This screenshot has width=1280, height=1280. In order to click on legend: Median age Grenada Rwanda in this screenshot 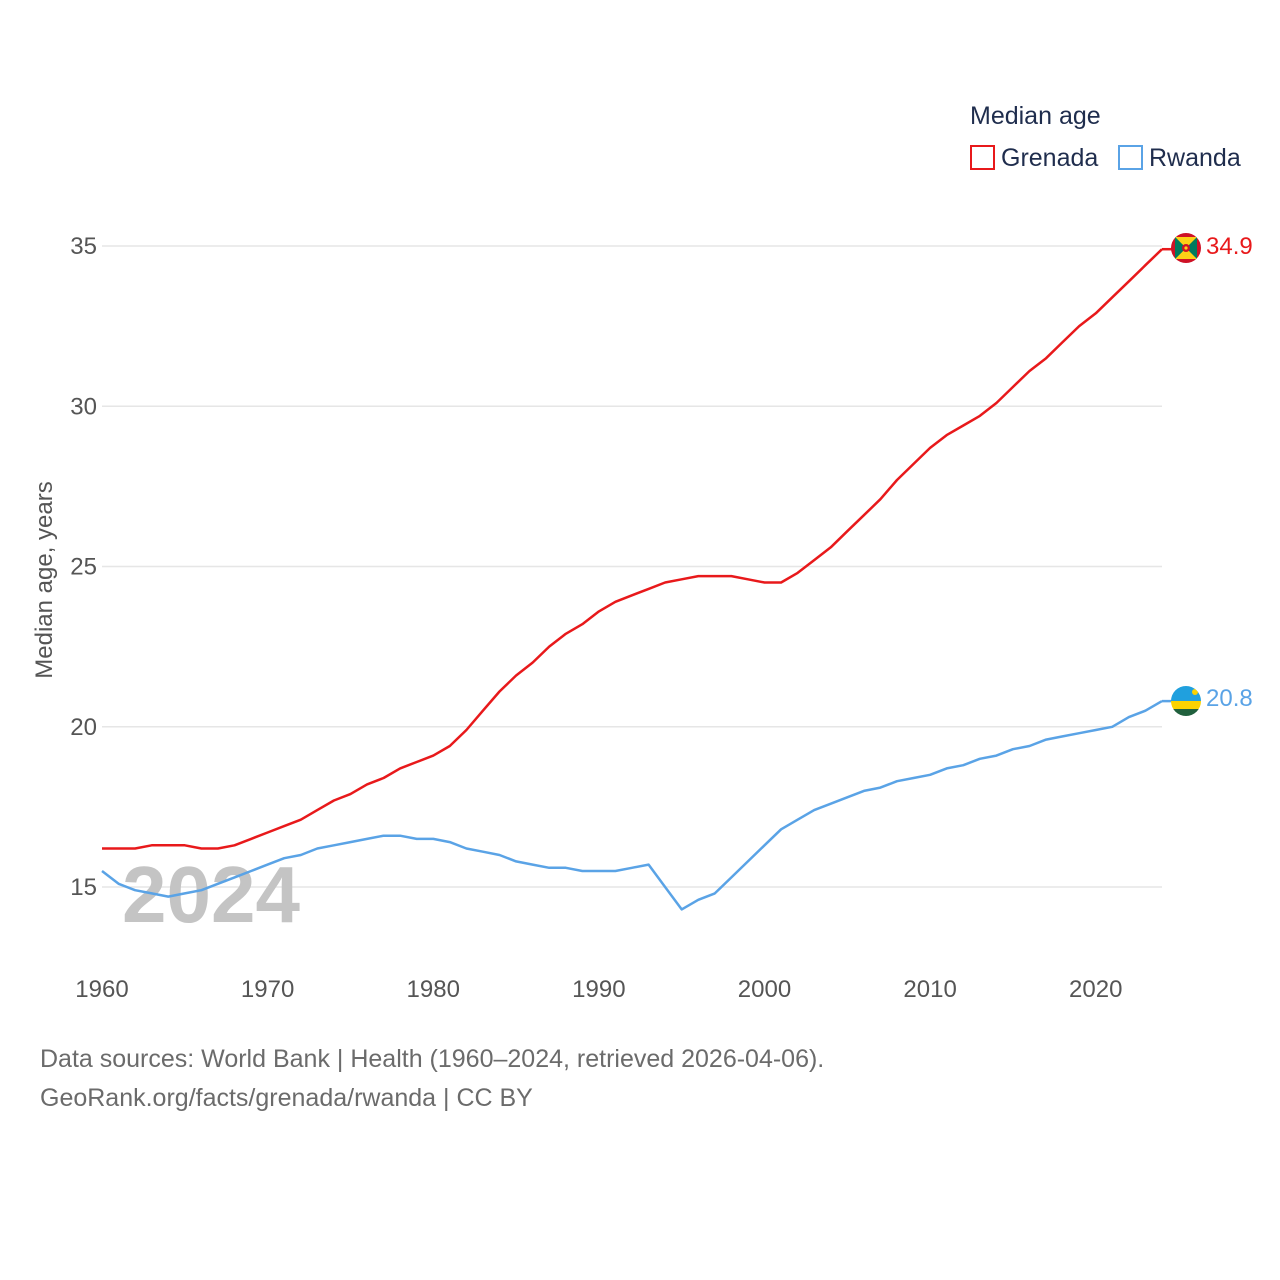, I will do `click(1105, 137)`.